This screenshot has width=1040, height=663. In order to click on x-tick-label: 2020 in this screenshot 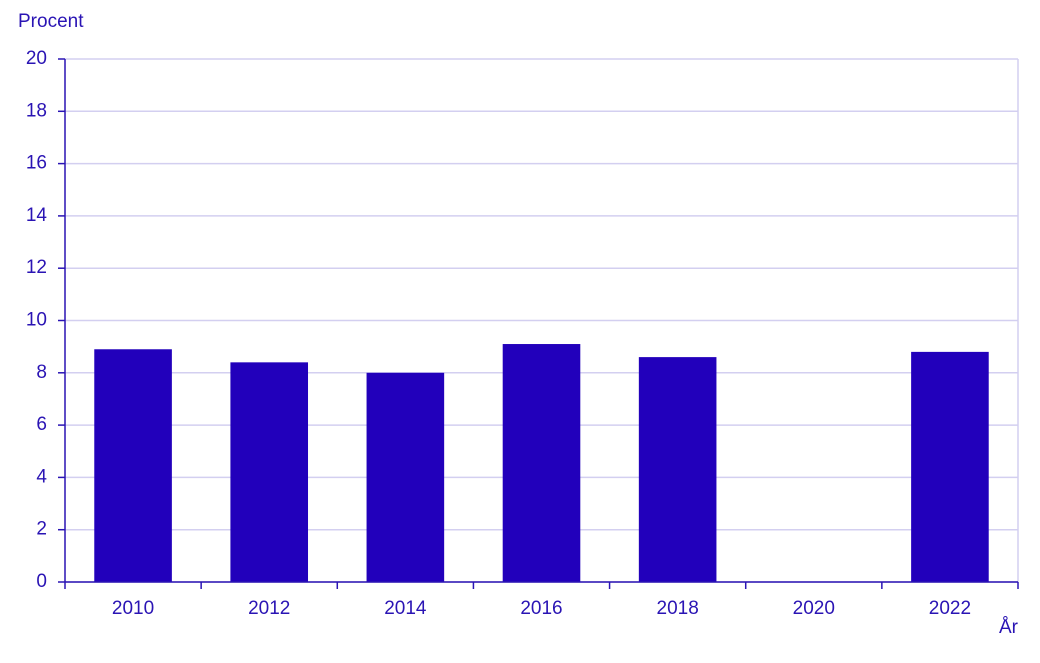, I will do `click(814, 608)`.